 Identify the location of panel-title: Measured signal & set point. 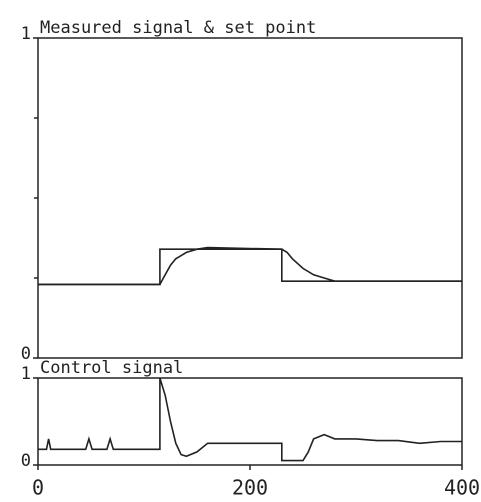
(178, 28).